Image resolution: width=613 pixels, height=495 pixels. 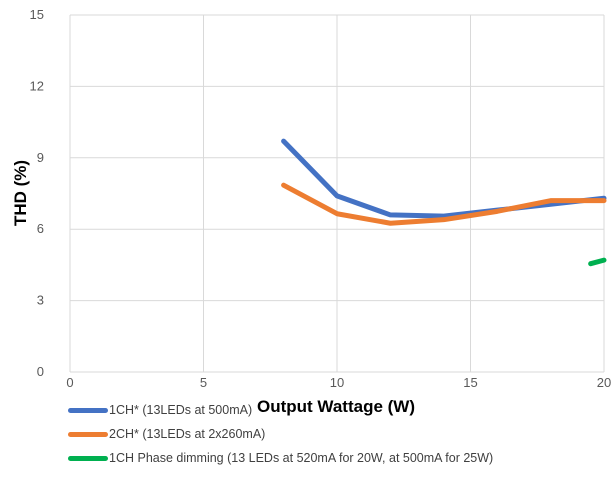 I want to click on legend-label-2ch: 2CH* (13LEDs at 2x260mA), so click(x=187, y=434).